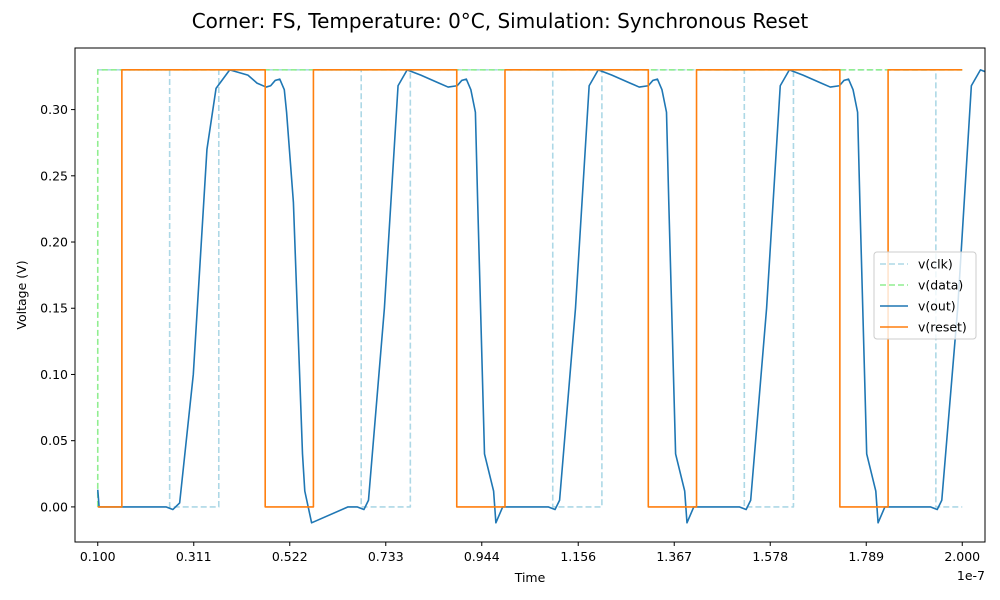 Image resolution: width=1000 pixels, height=600 pixels. I want to click on y-axis-label: Voltage (V), so click(21, 294).